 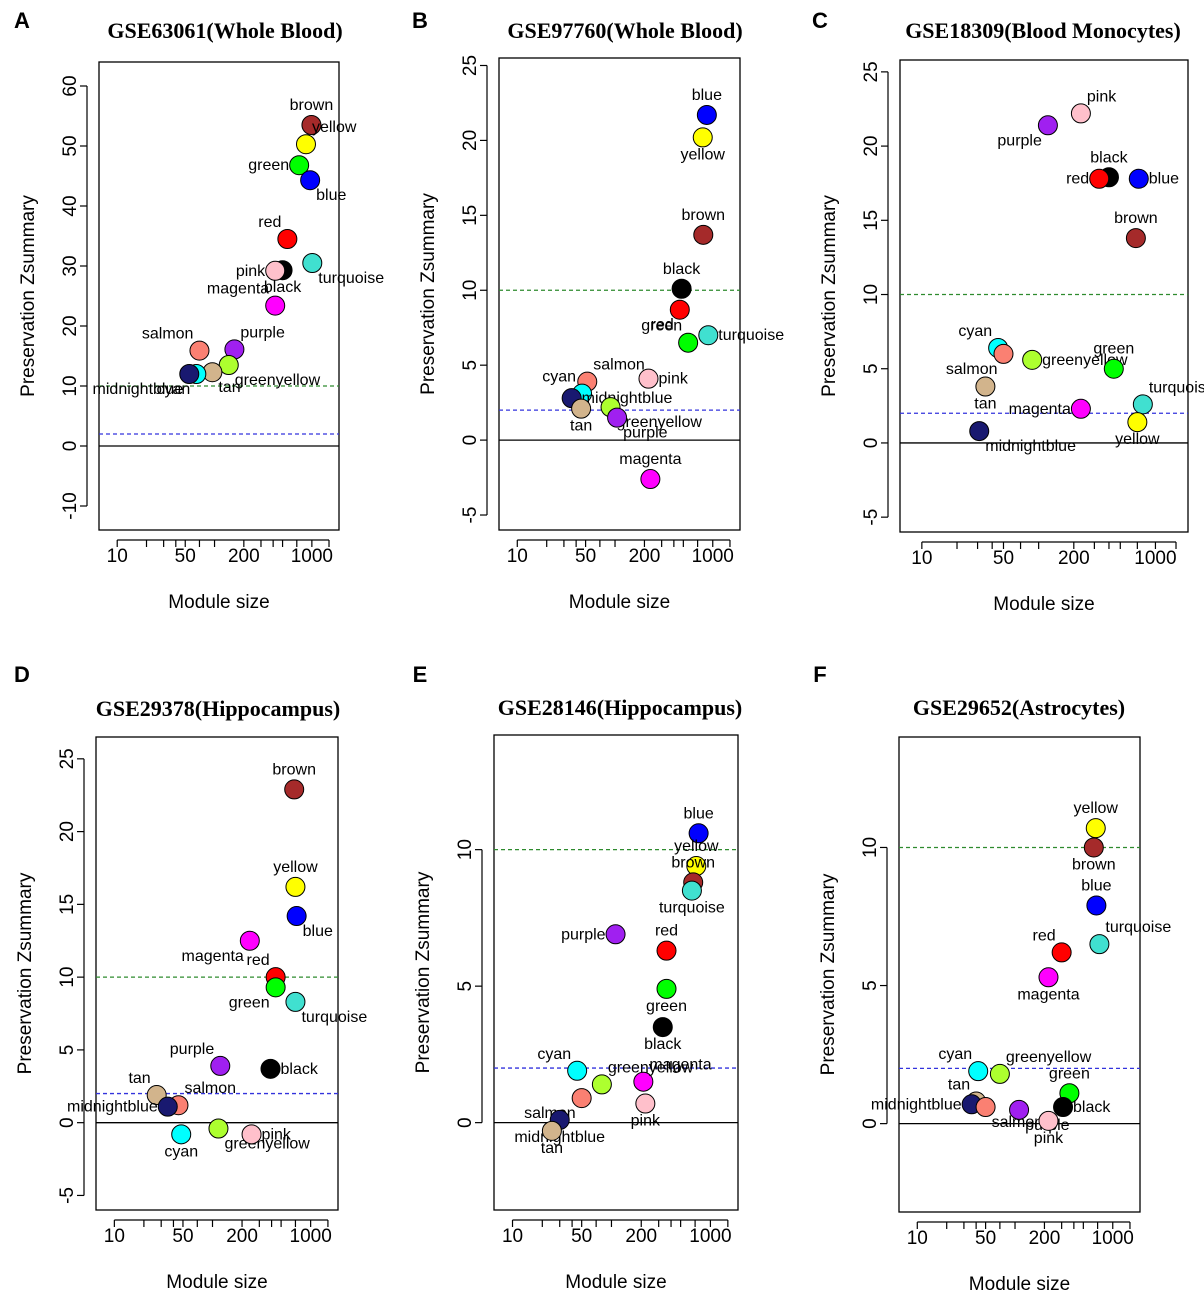 What do you see at coordinates (666, 988) in the screenshot?
I see `point-green` at bounding box center [666, 988].